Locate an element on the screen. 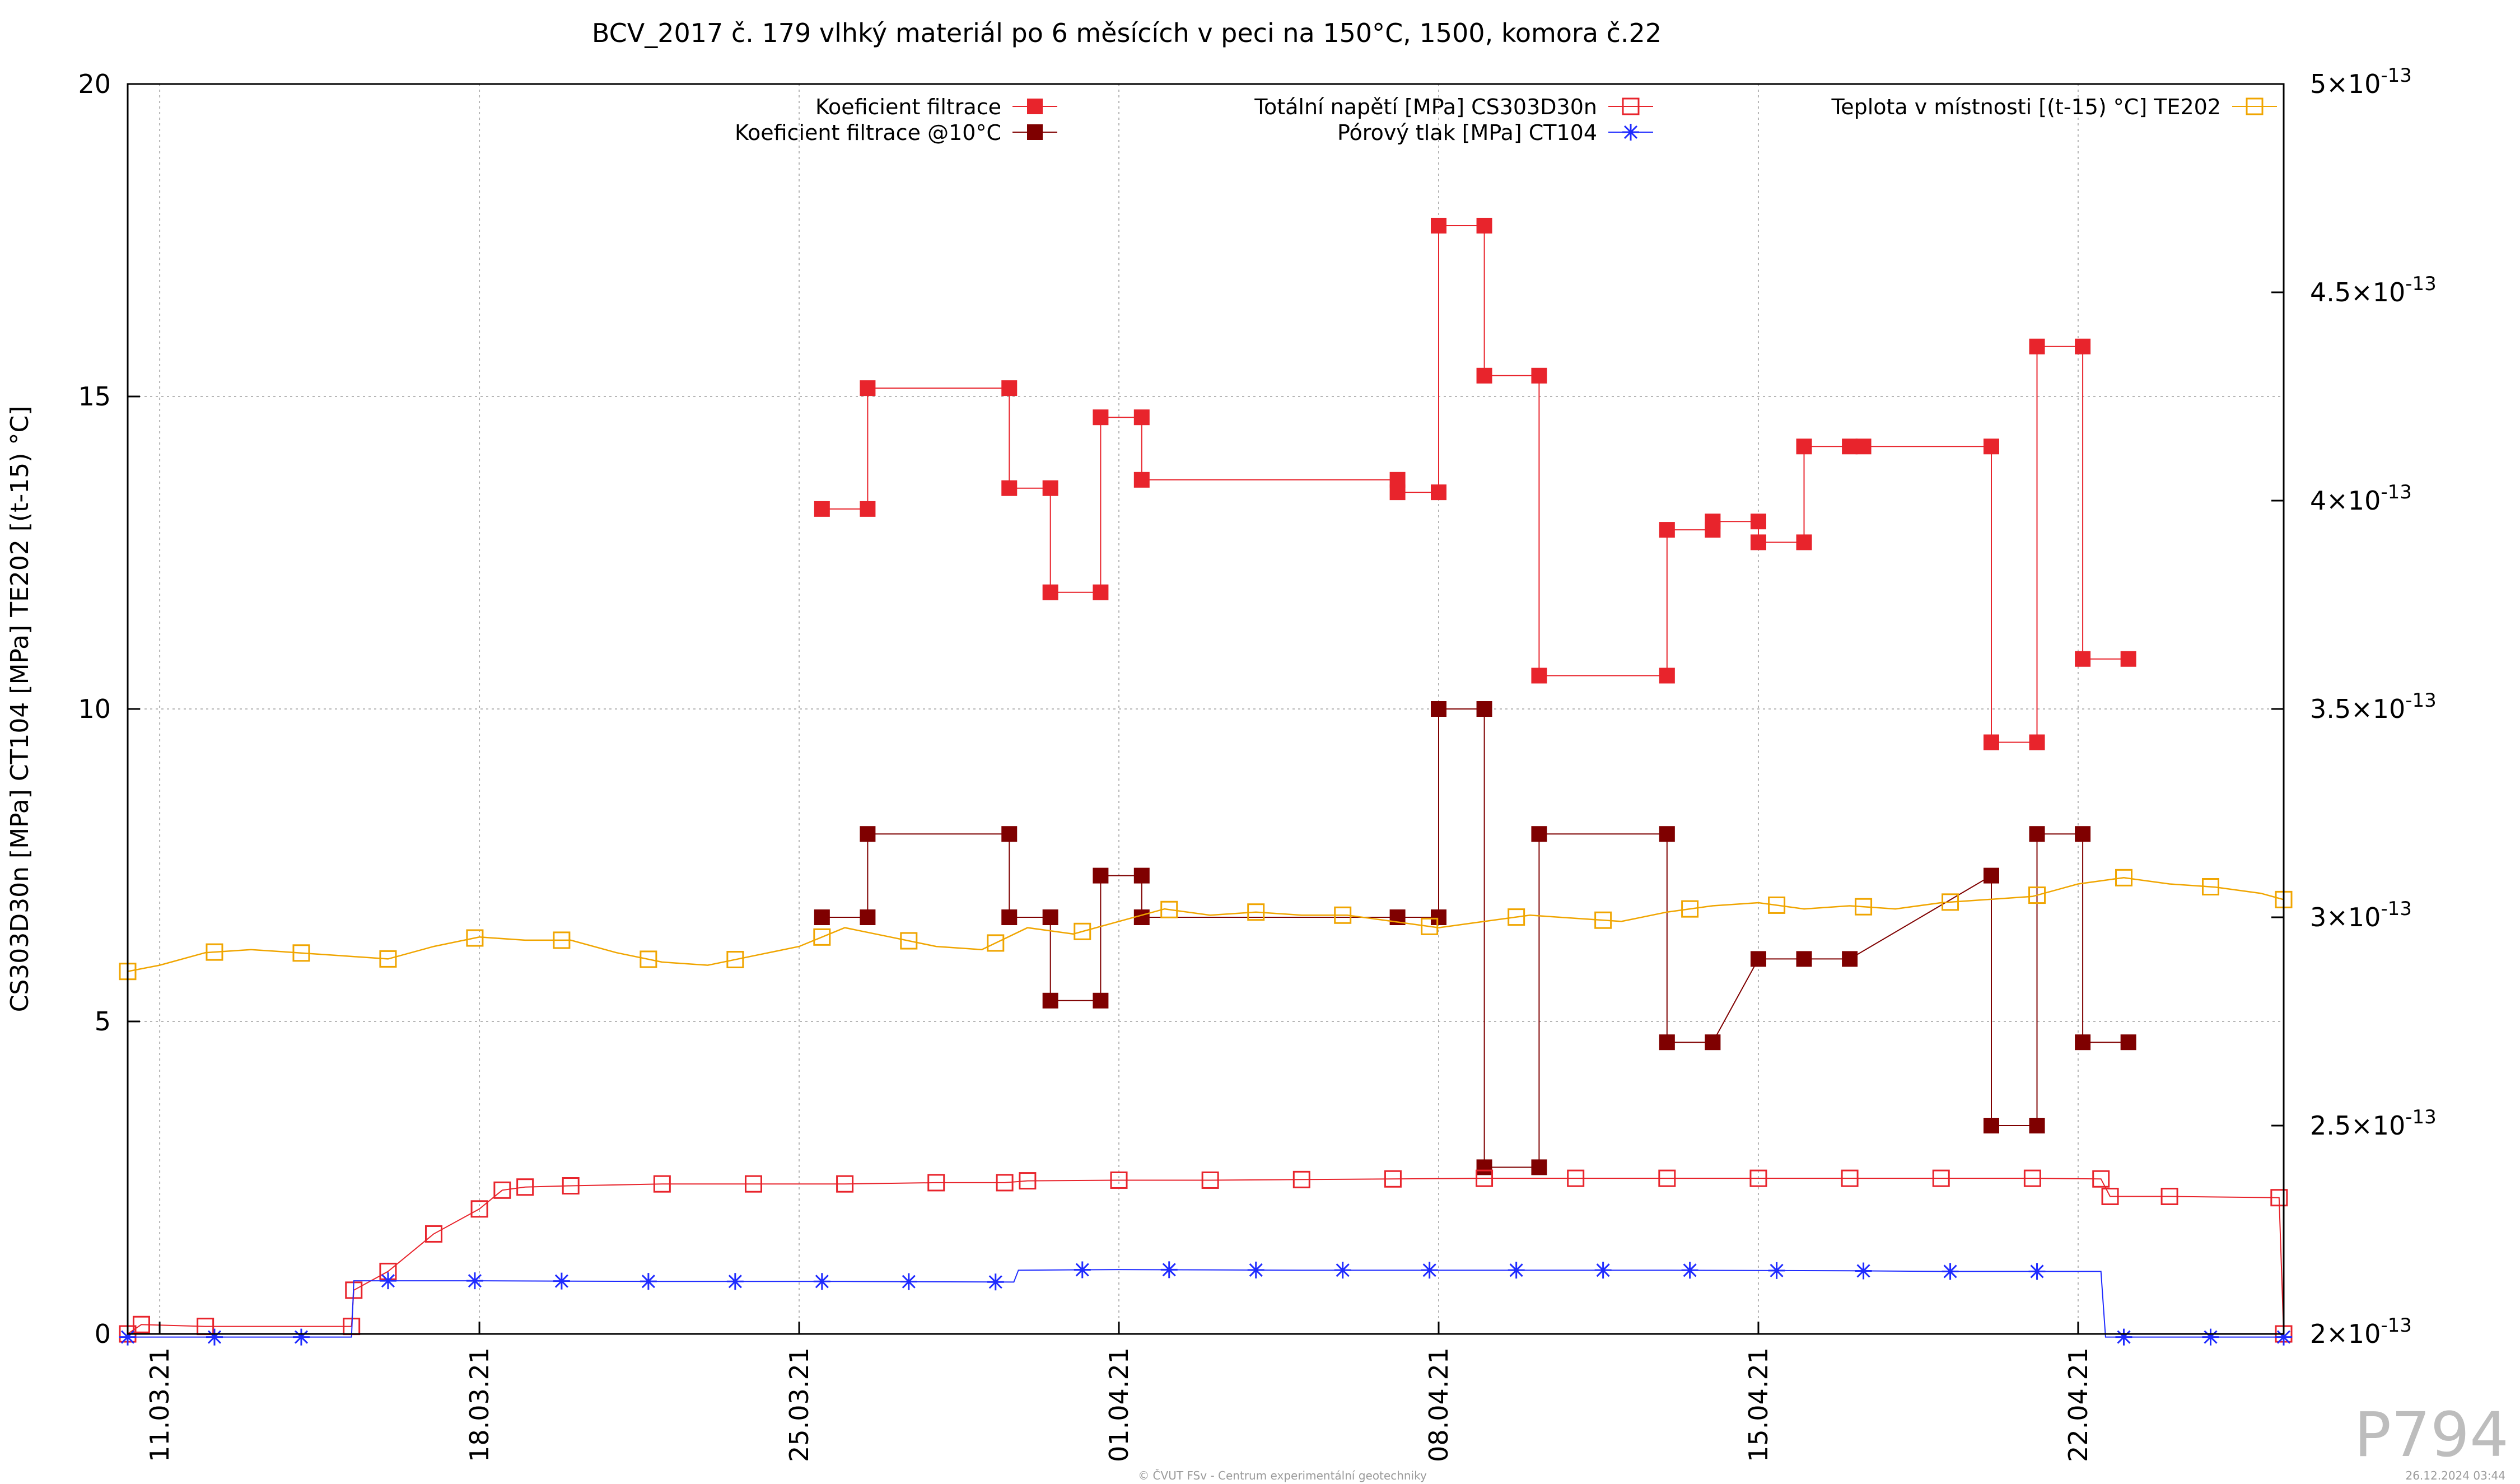  x-tick-label: 18.03.21 is located at coordinates (479, 1404).